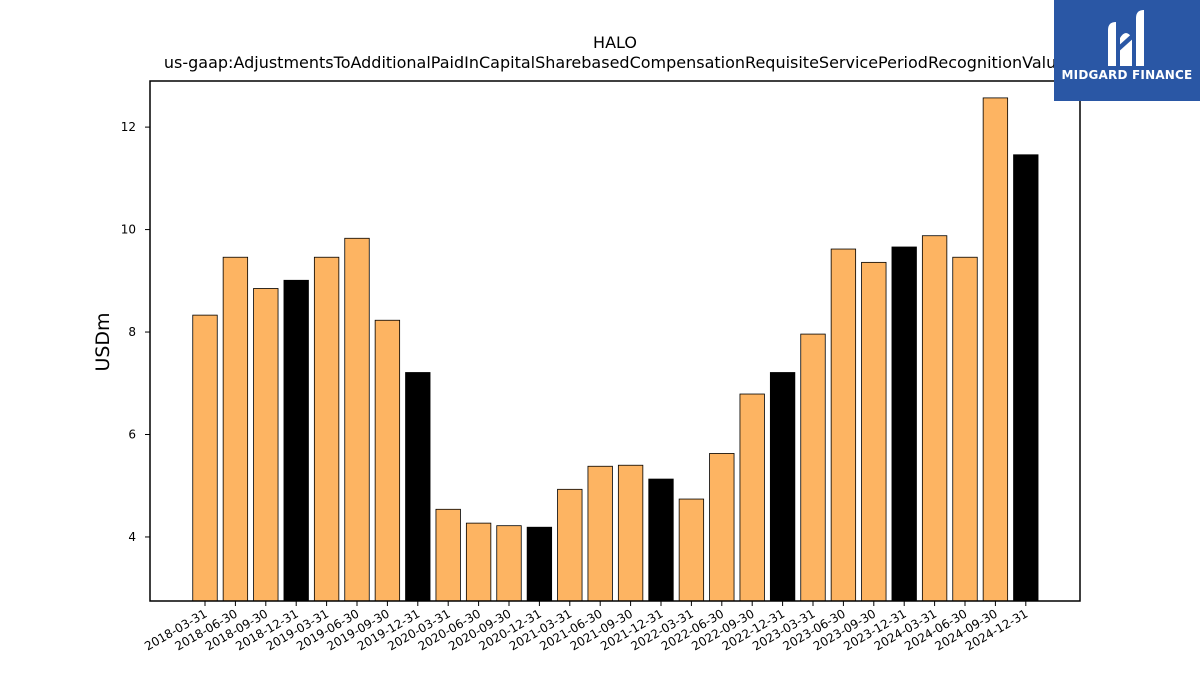  I want to click on y-axis-label: USDm, so click(103, 341).